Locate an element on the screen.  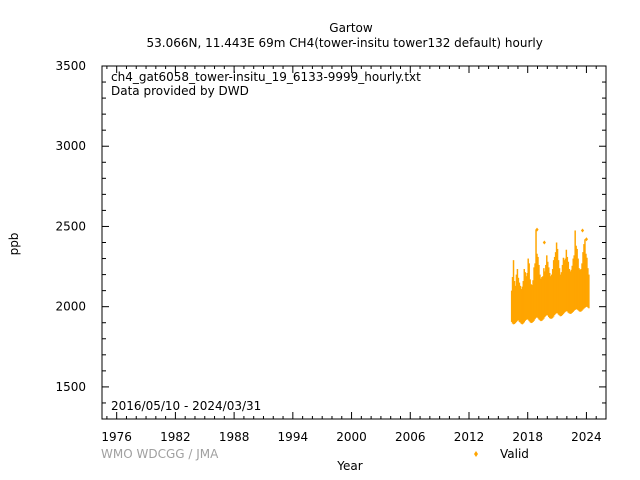
y-tick-label: 3000 is located at coordinates (70, 146).